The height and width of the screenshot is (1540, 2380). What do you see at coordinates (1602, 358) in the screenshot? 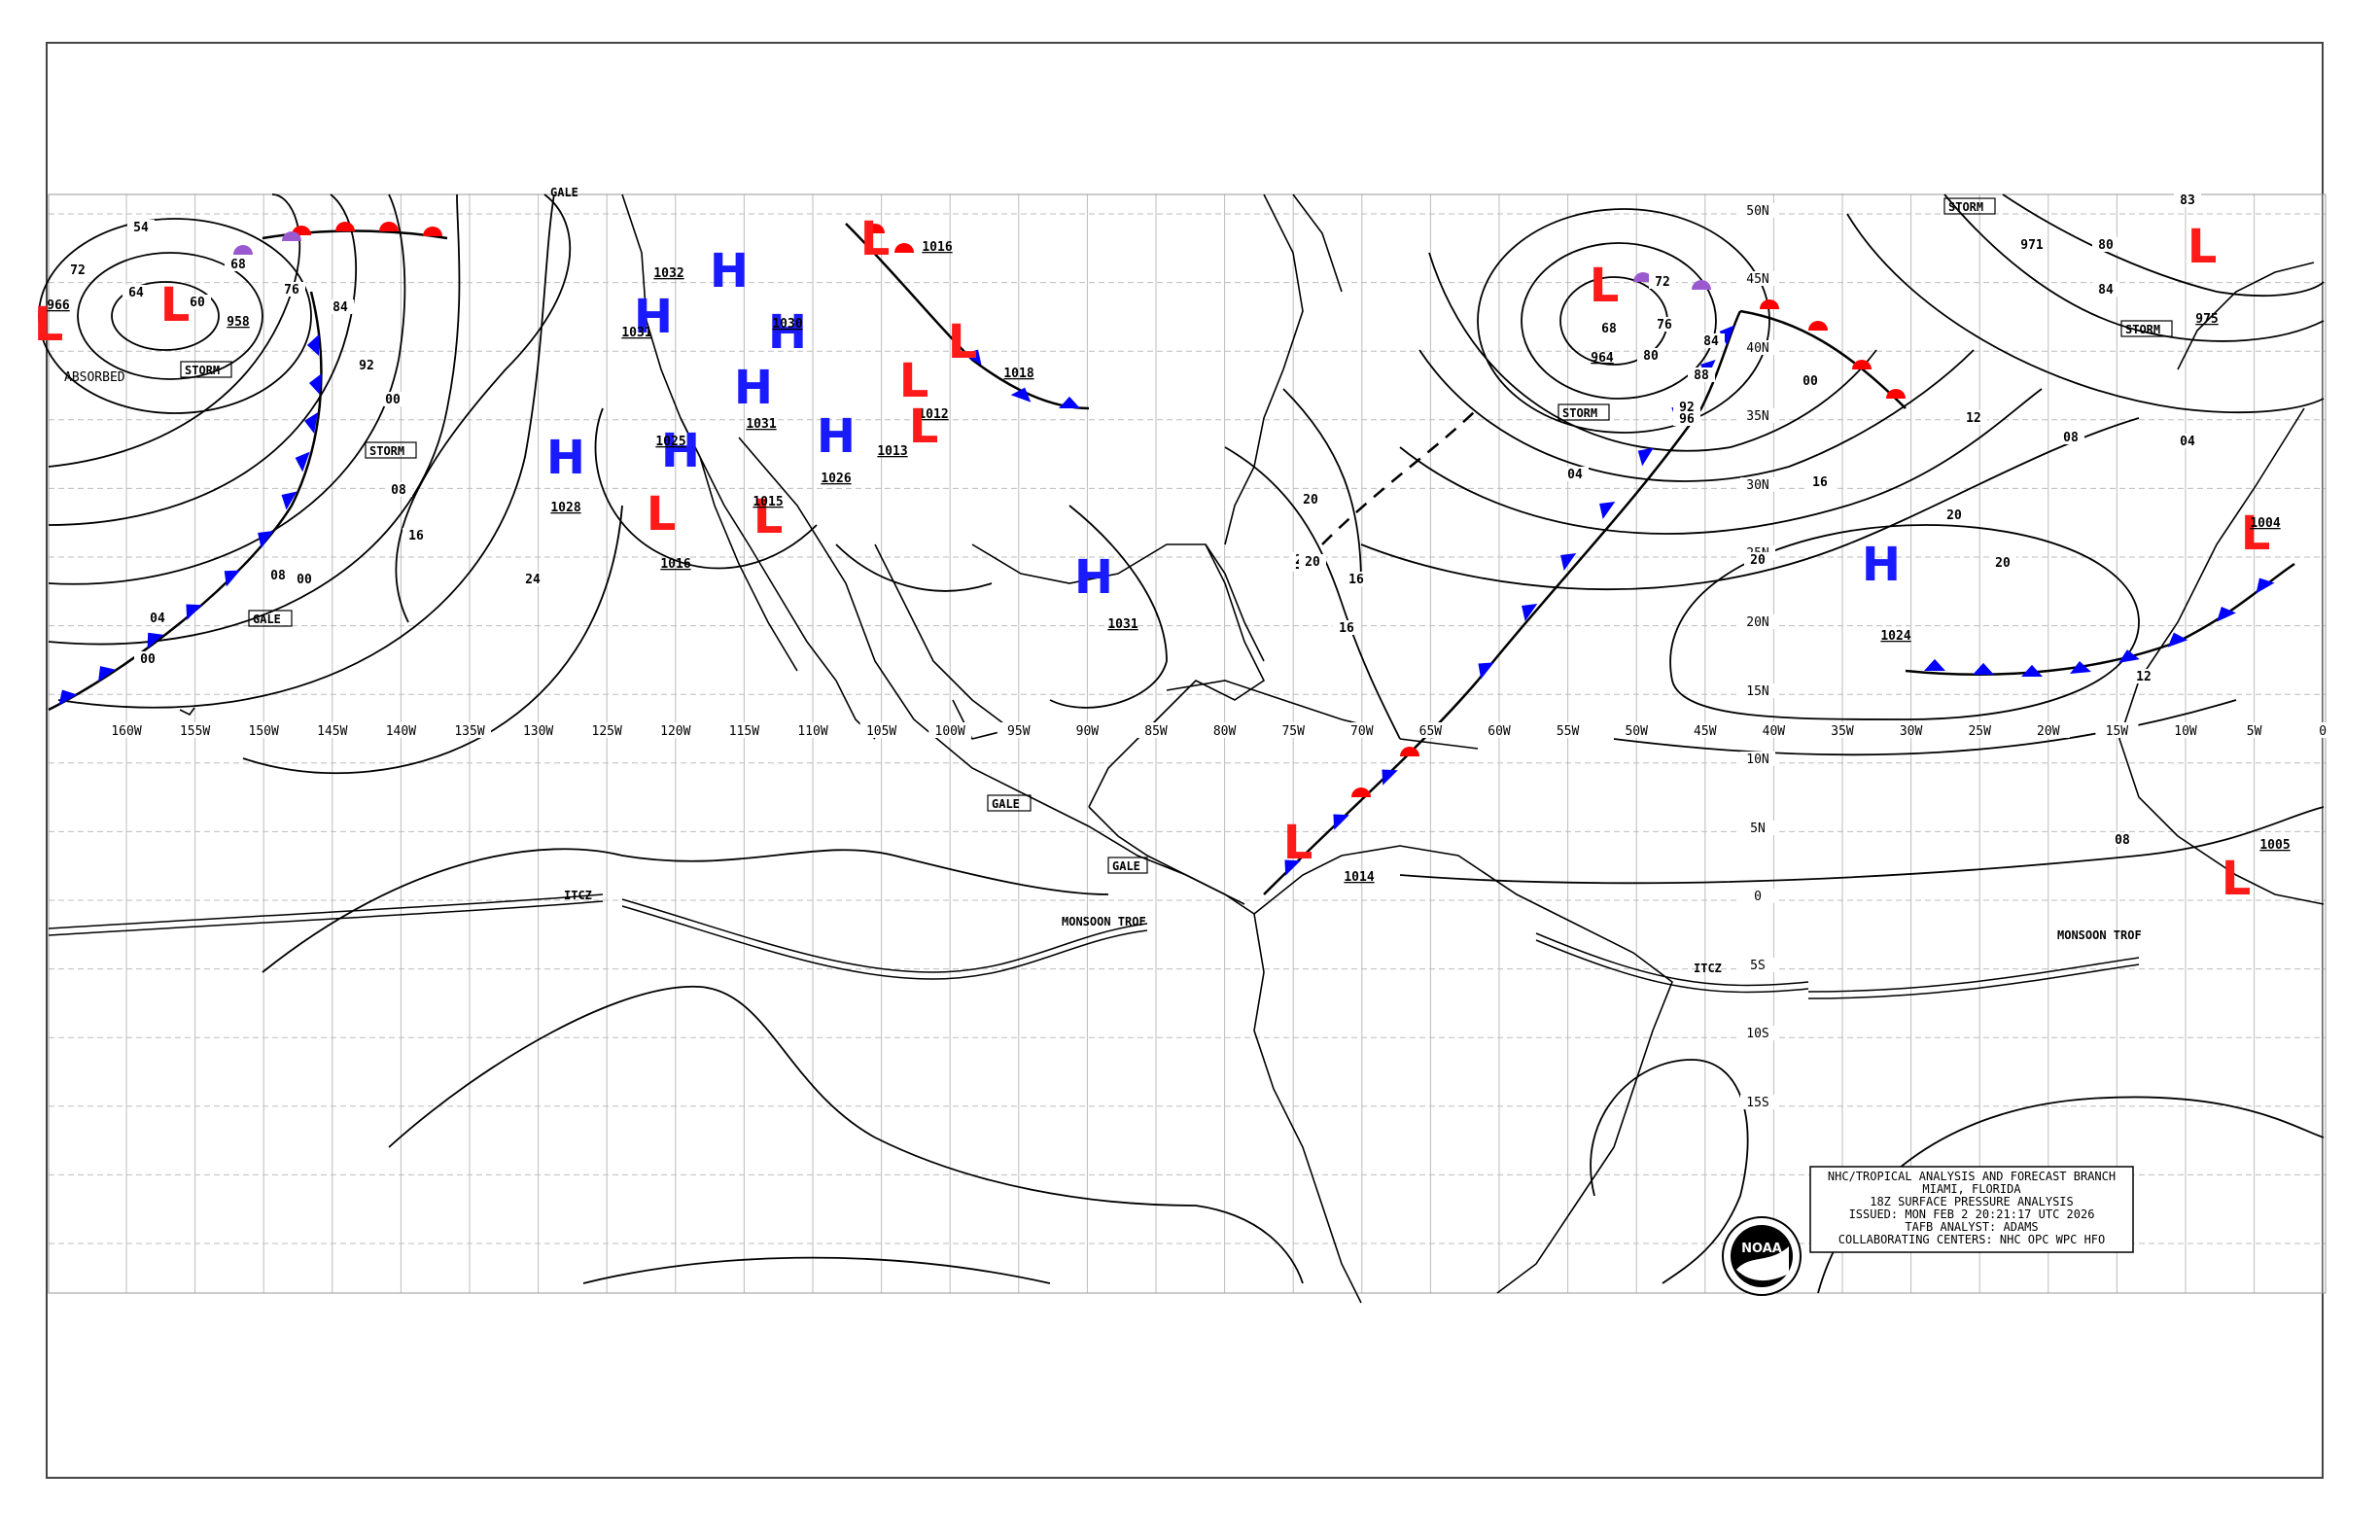
I see `pressure-center-value: 964` at bounding box center [1602, 358].